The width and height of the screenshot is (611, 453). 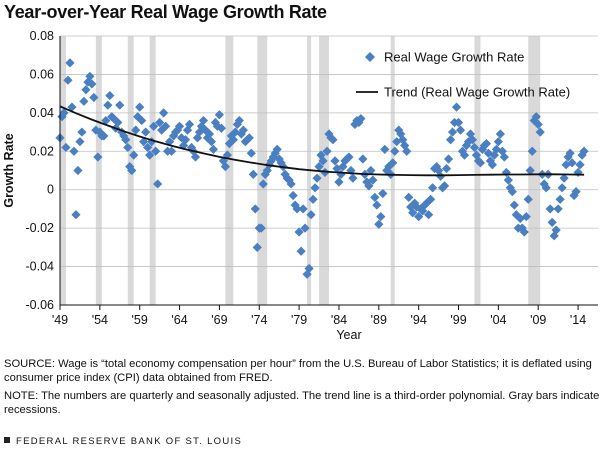 What do you see at coordinates (454, 57) in the screenshot?
I see `legend-label-wage-growth: Real Wage Growth Rate` at bounding box center [454, 57].